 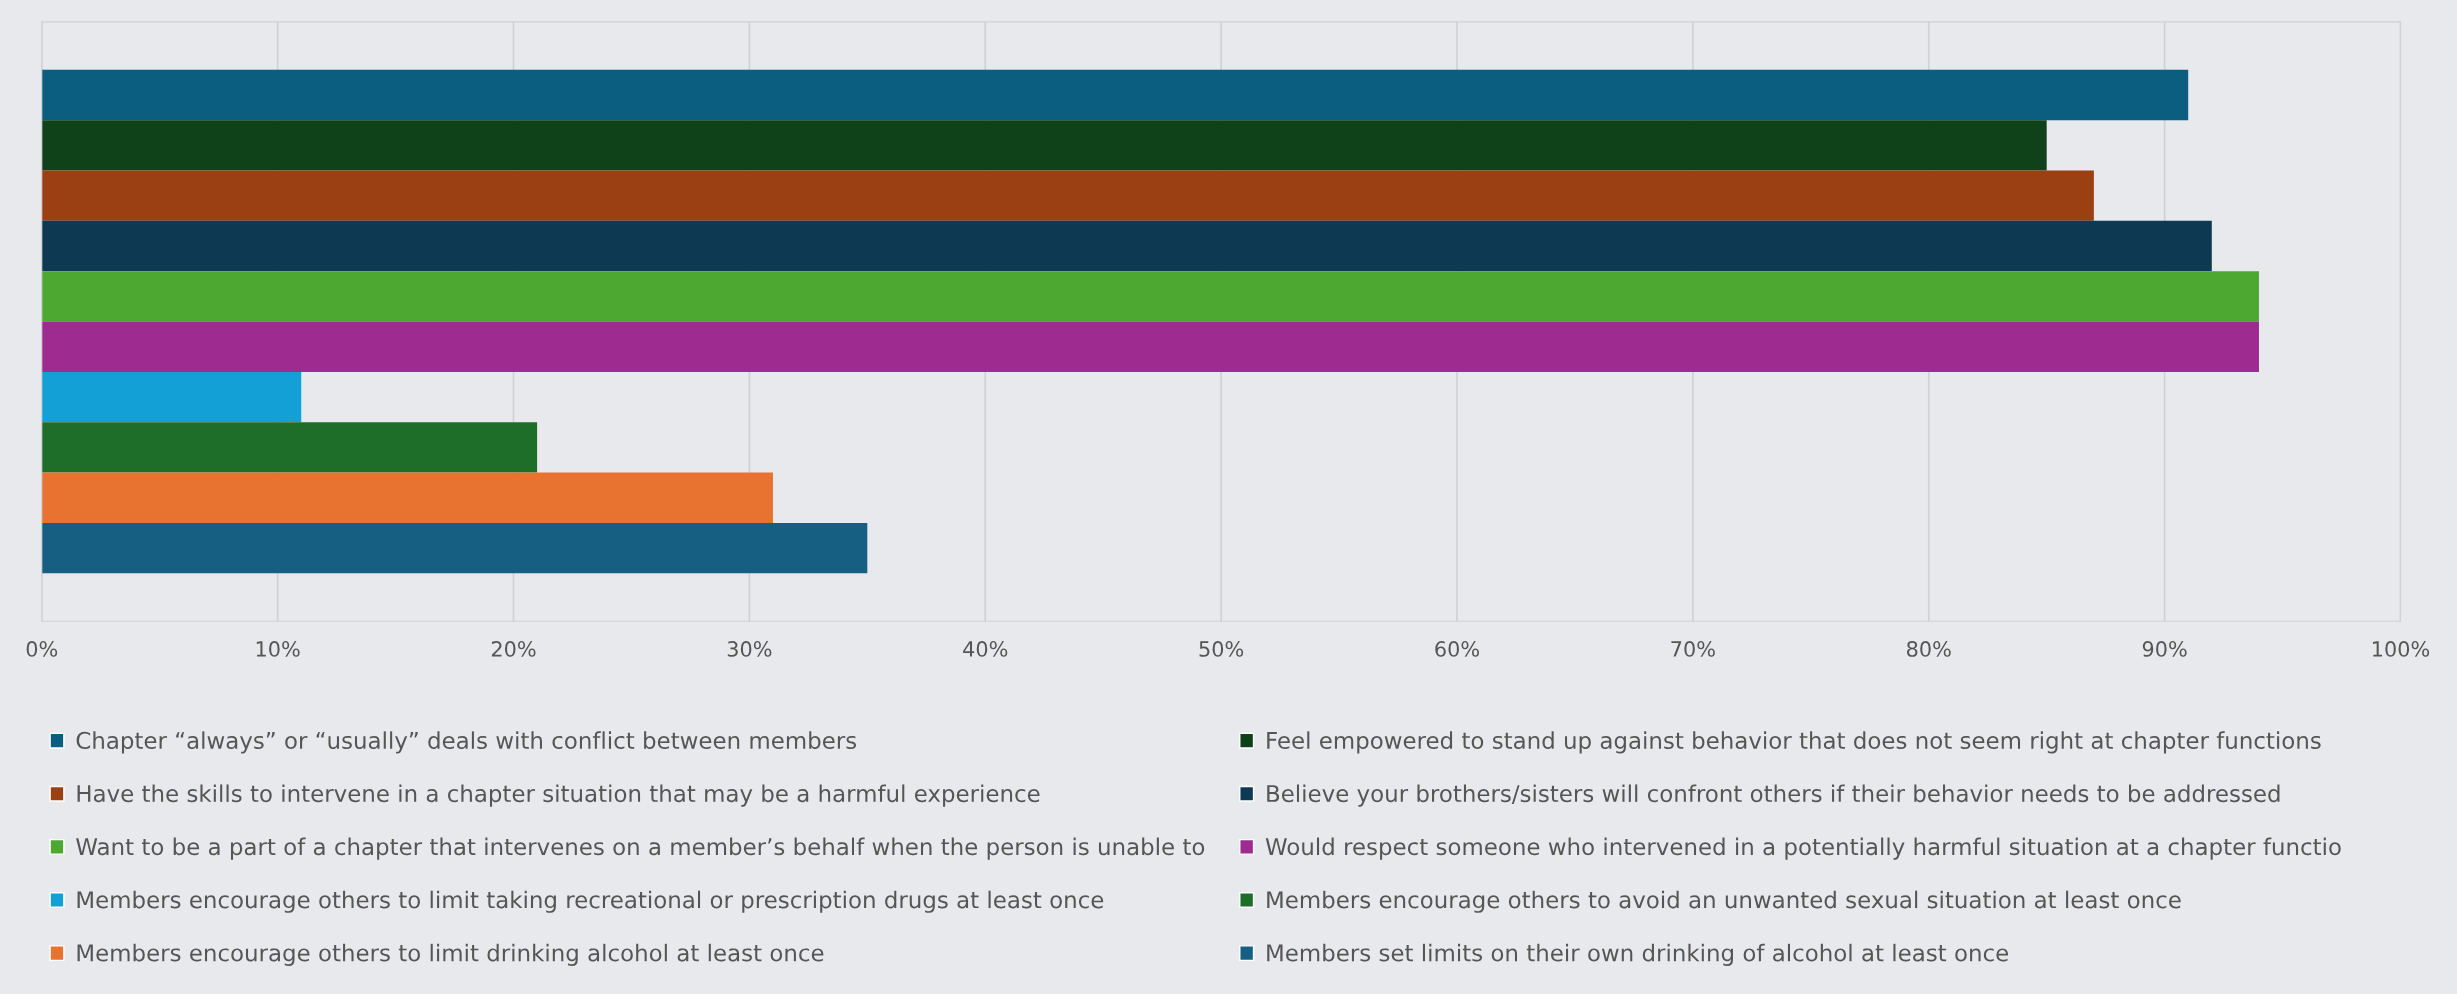 What do you see at coordinates (42, 649) in the screenshot?
I see `x-tick-label: 0%` at bounding box center [42, 649].